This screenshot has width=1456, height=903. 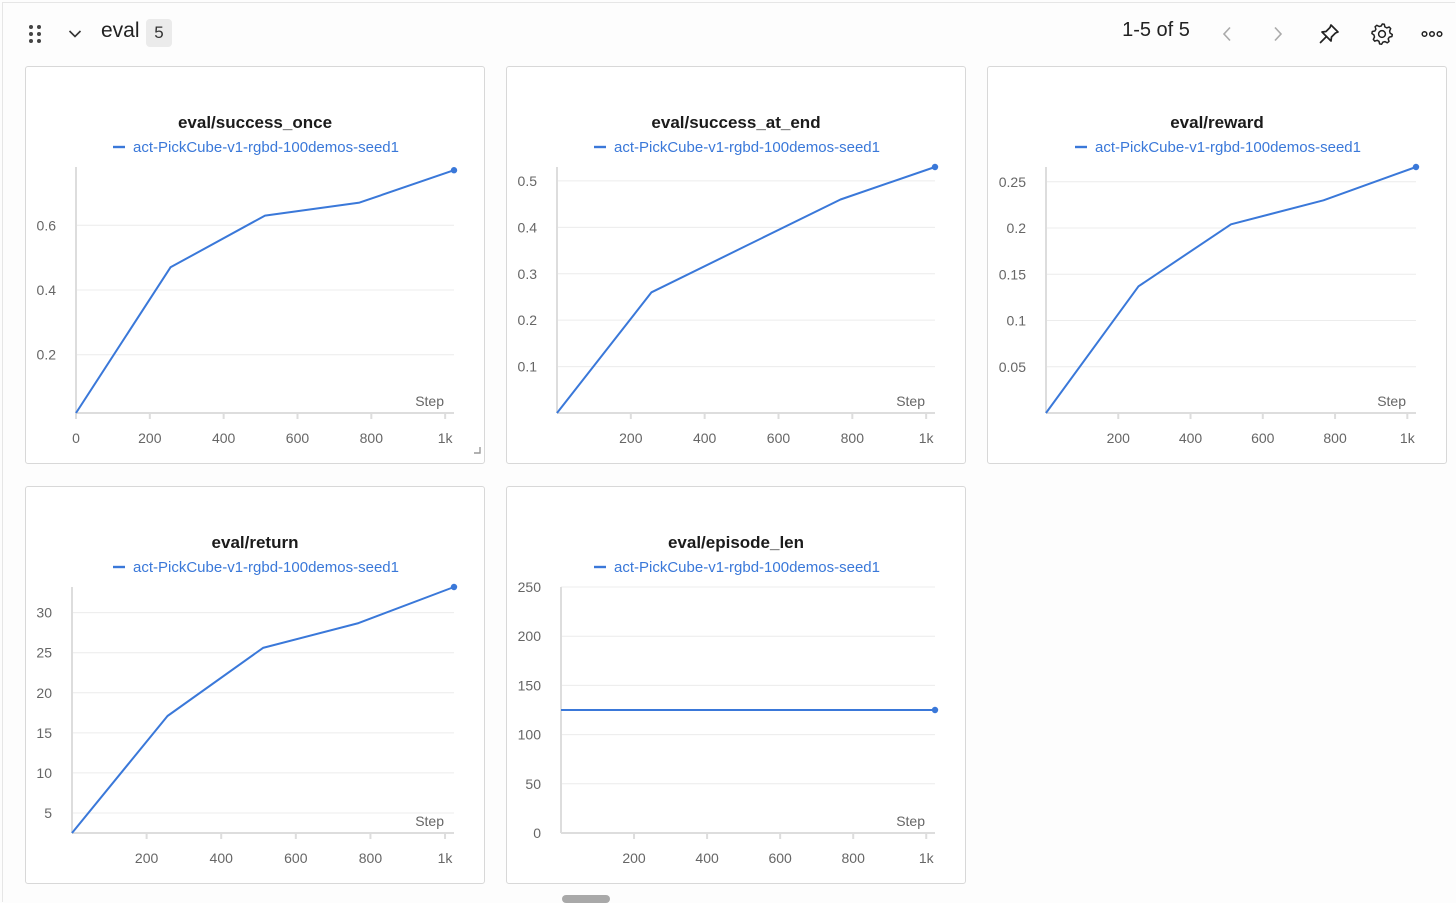 I want to click on more-horizontal-icon, so click(x=1432, y=34).